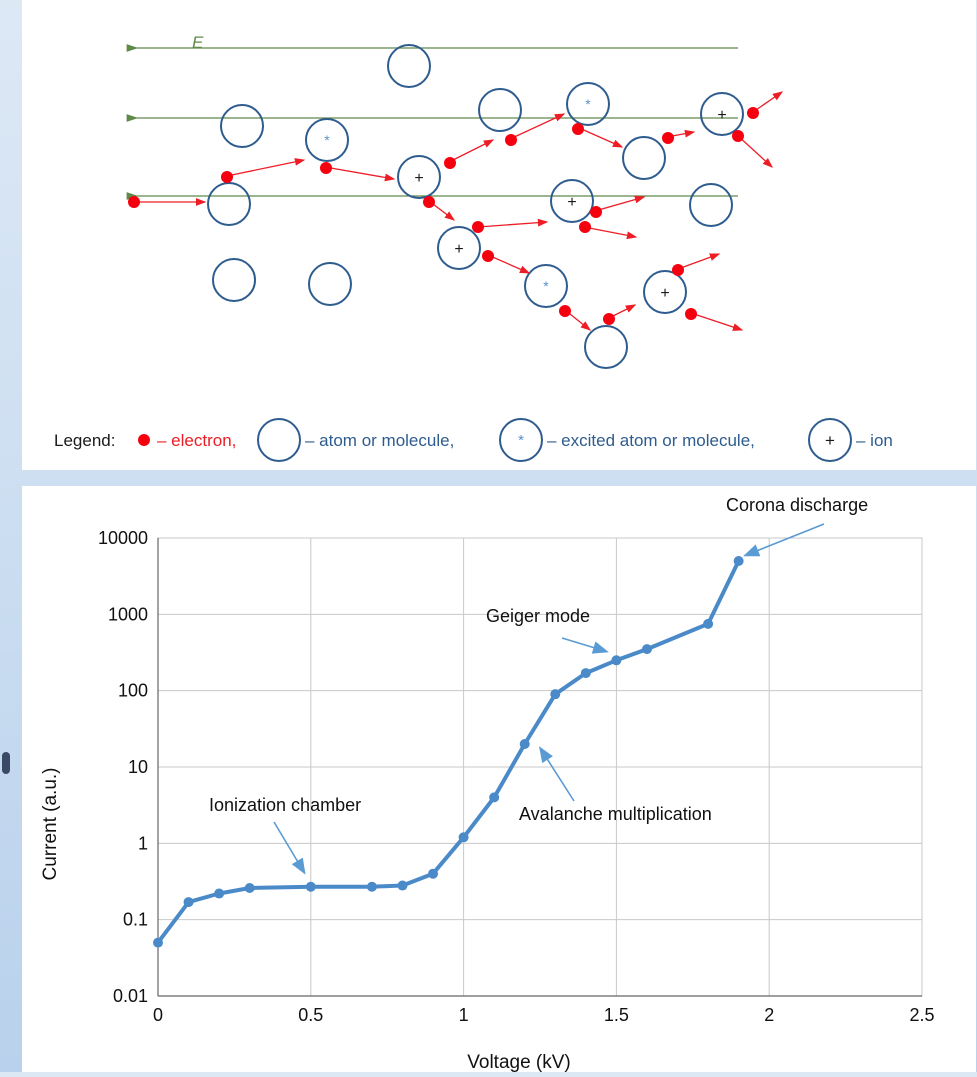 The image size is (977, 1077). What do you see at coordinates (143, 843) in the screenshot?
I see `y-tick-label: 1` at bounding box center [143, 843].